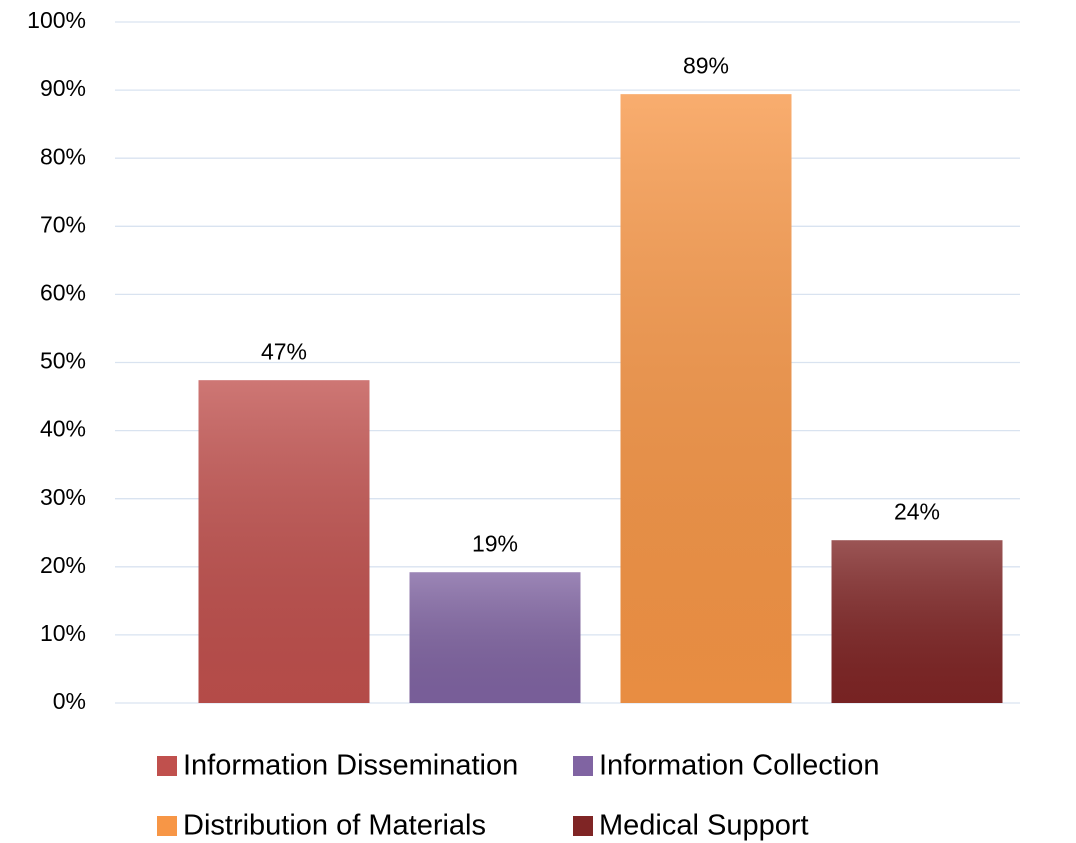  Describe the element at coordinates (706, 65) in the screenshot. I see `data-label: 89%` at that location.